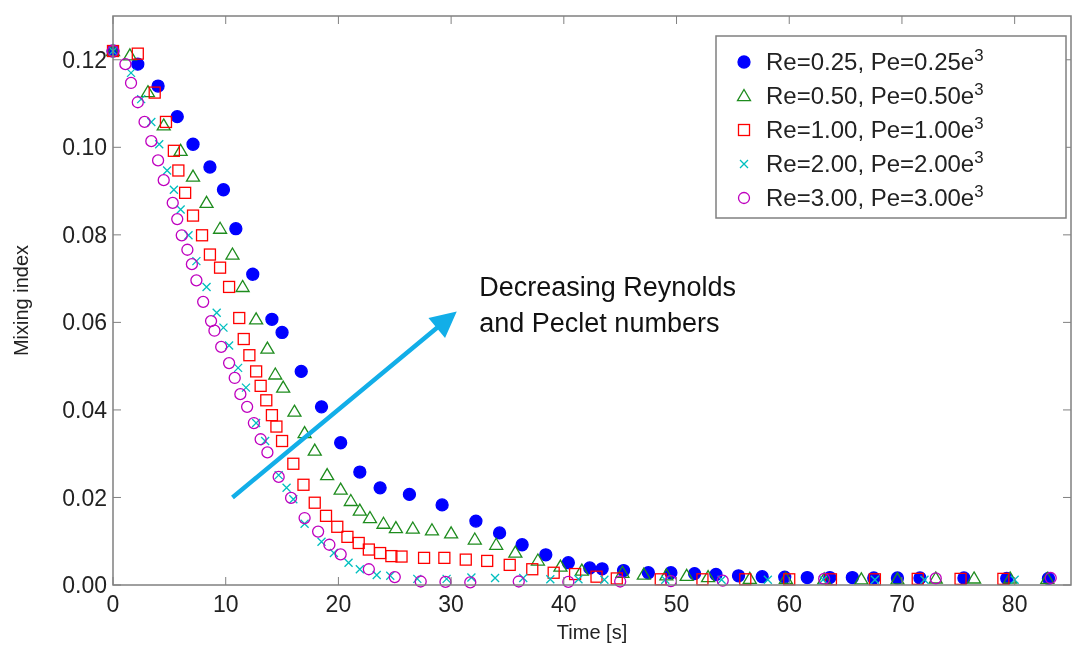 The image size is (1091, 663). What do you see at coordinates (592, 632) in the screenshot?
I see `x-axis-title: Time [s]` at bounding box center [592, 632].